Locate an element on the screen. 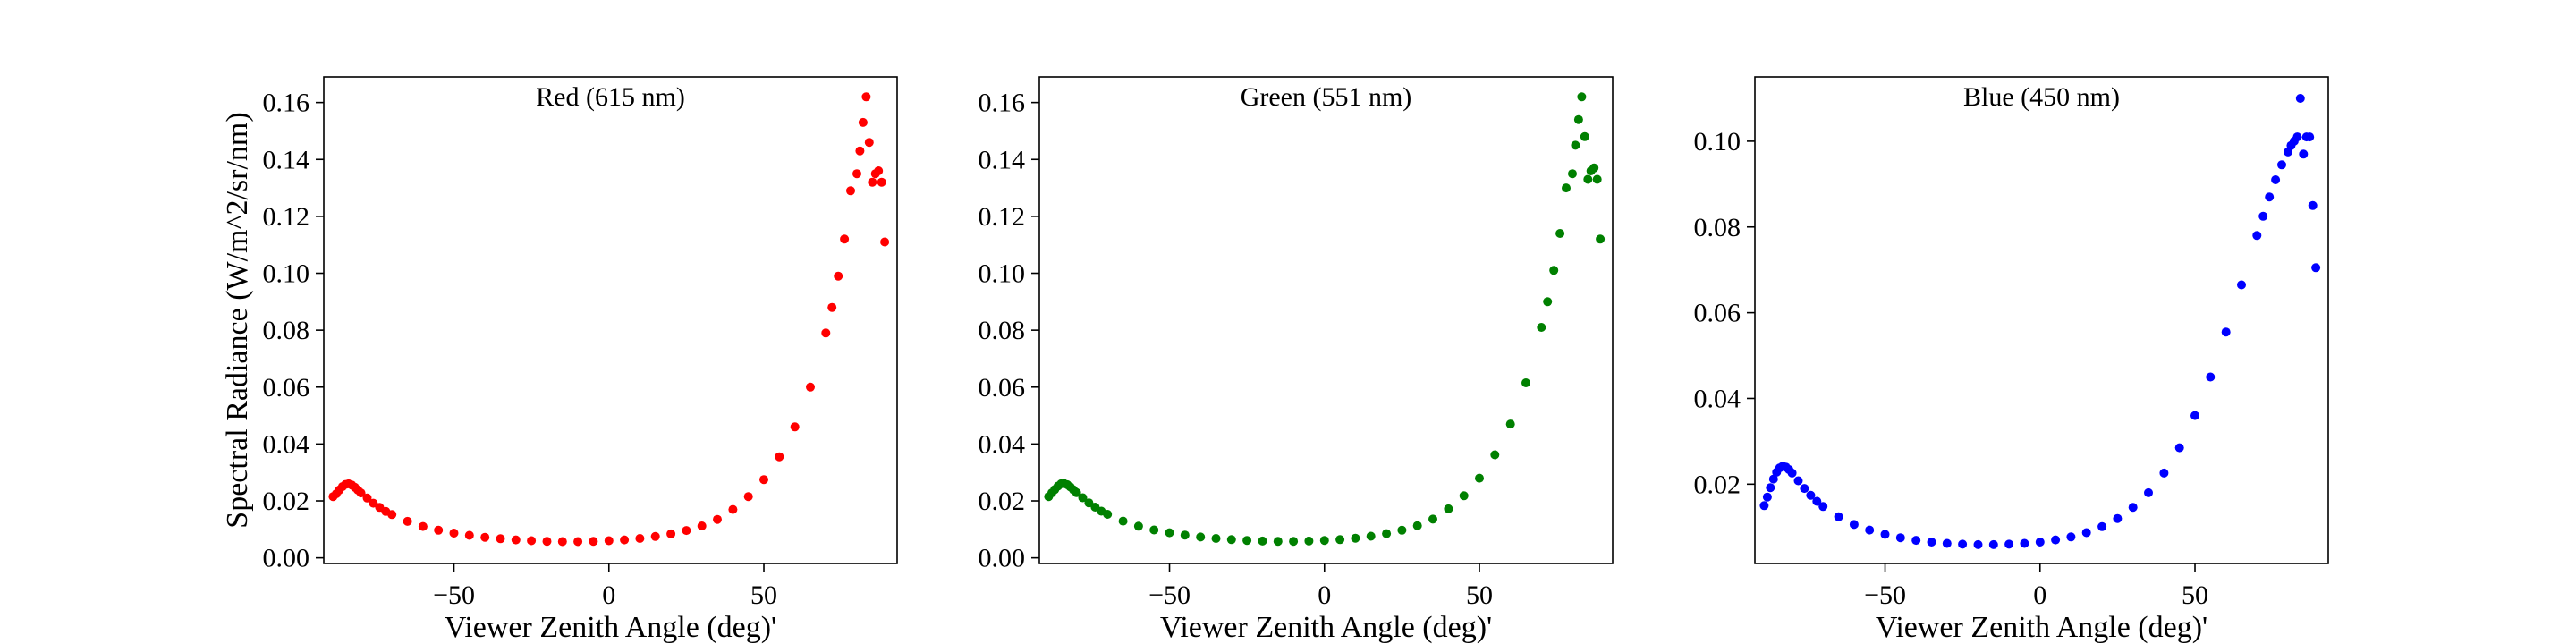 This screenshot has width=2576, height=644. x-axis-label-red: Viewer Zenith Angle (deg)' is located at coordinates (610, 627).